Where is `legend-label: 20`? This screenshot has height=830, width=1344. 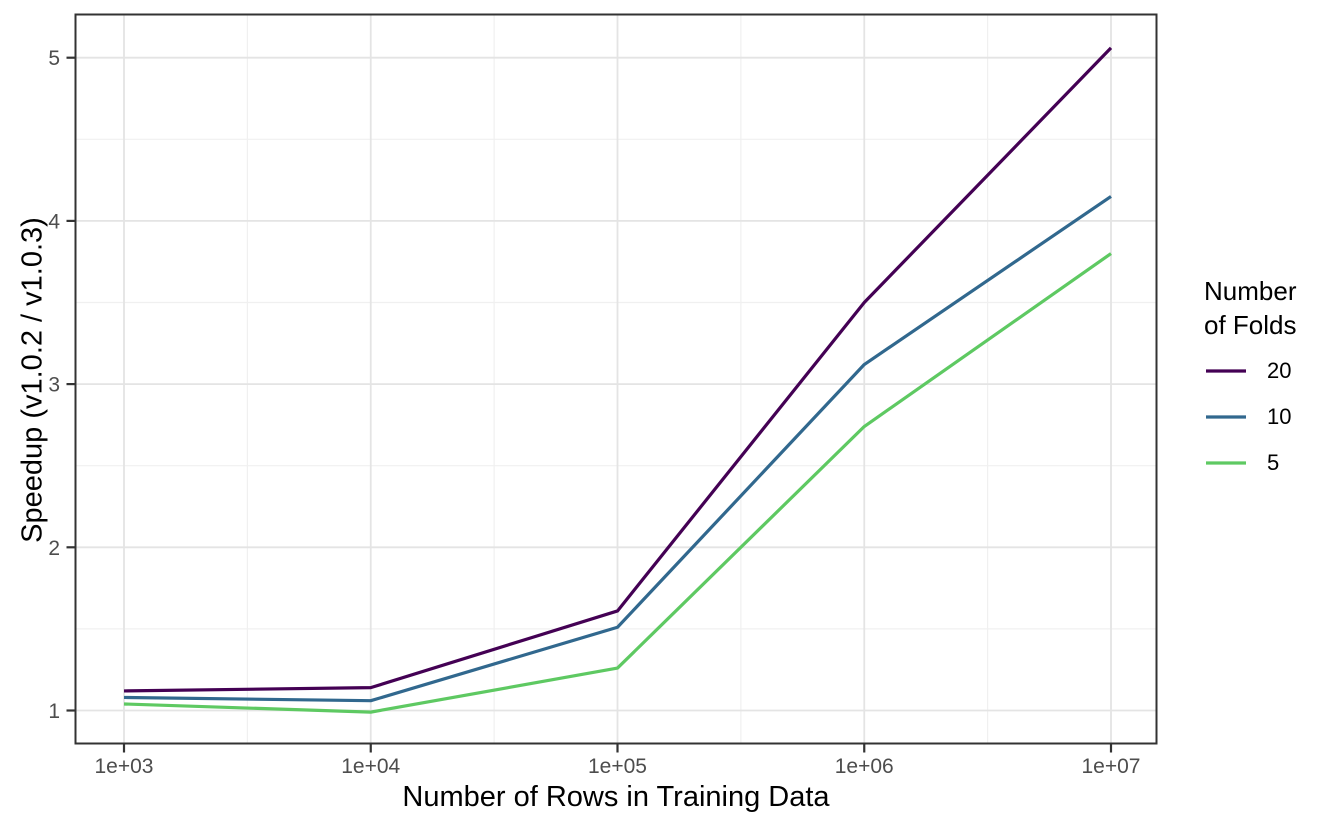 legend-label: 20 is located at coordinates (1279, 370).